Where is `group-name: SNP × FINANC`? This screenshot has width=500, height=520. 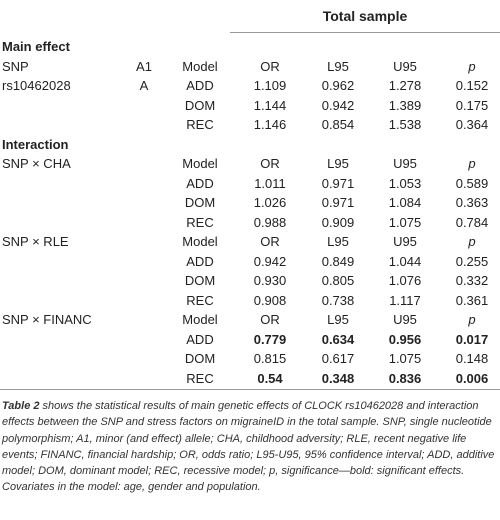 group-name: SNP × FINANC is located at coordinates (47, 319).